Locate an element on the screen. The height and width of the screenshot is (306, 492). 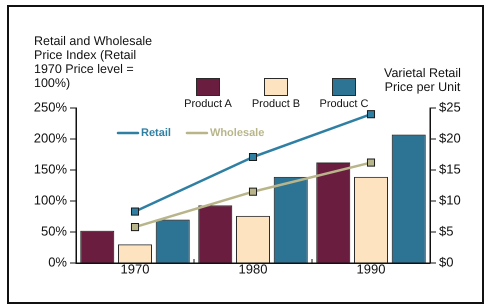
y2-tick-label: $0 is located at coordinates (446, 262).